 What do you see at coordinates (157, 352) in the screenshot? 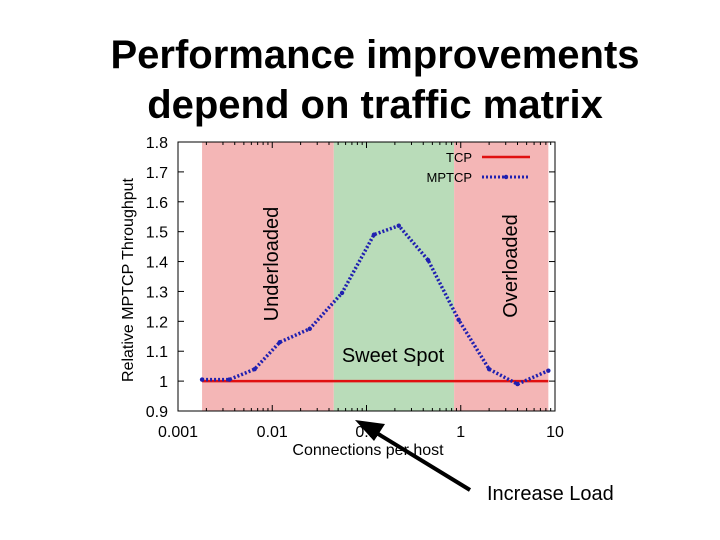
I see `y-tick-label: 1.1` at bounding box center [157, 352].